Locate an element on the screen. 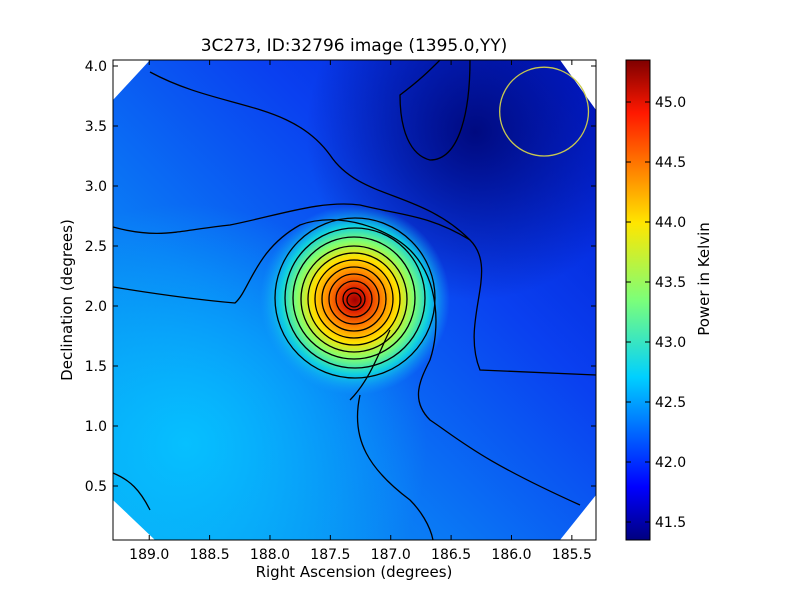 This screenshot has height=600, width=800. mask-corner-bottom-right is located at coordinates (578, 517).